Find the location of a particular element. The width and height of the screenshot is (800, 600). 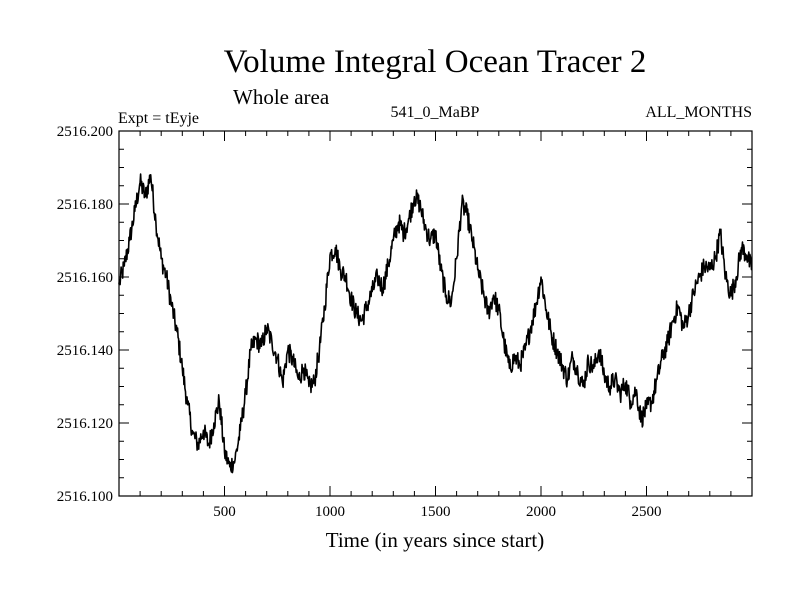

x-tick-labels: 500 1000 1500 2000 2500 is located at coordinates (437, 512).